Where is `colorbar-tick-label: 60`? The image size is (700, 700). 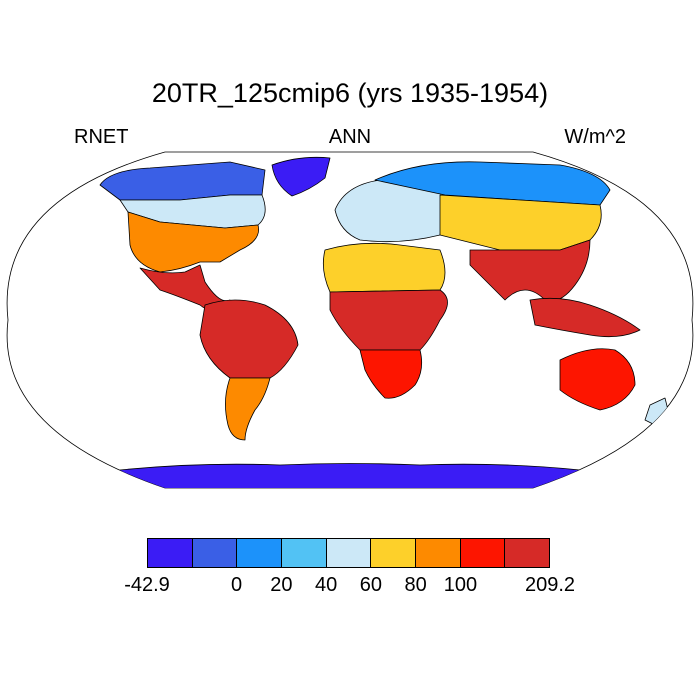 colorbar-tick-label: 60 is located at coordinates (370, 585).